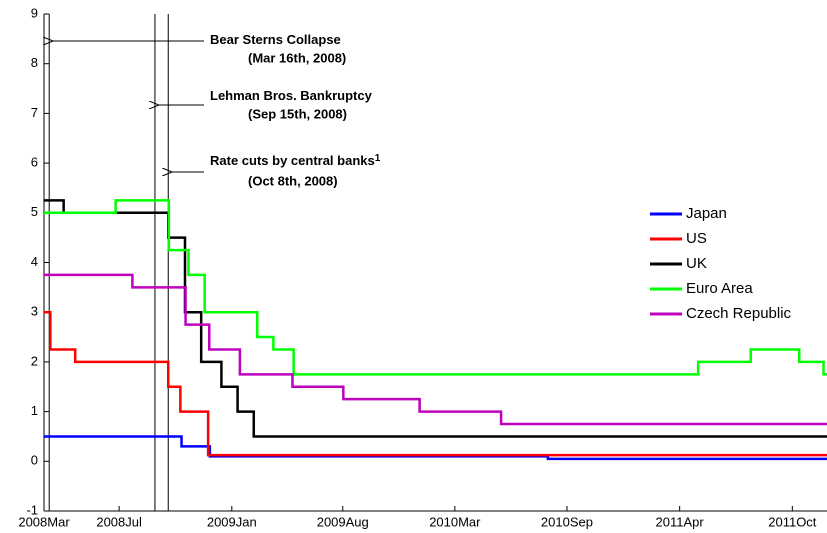 This screenshot has height=533, width=827. I want to click on x-tick-label: 2011Apr, so click(680, 521).